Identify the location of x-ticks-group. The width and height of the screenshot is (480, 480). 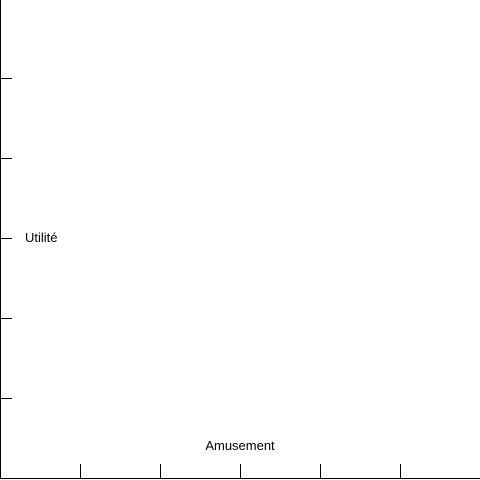
(240, 471).